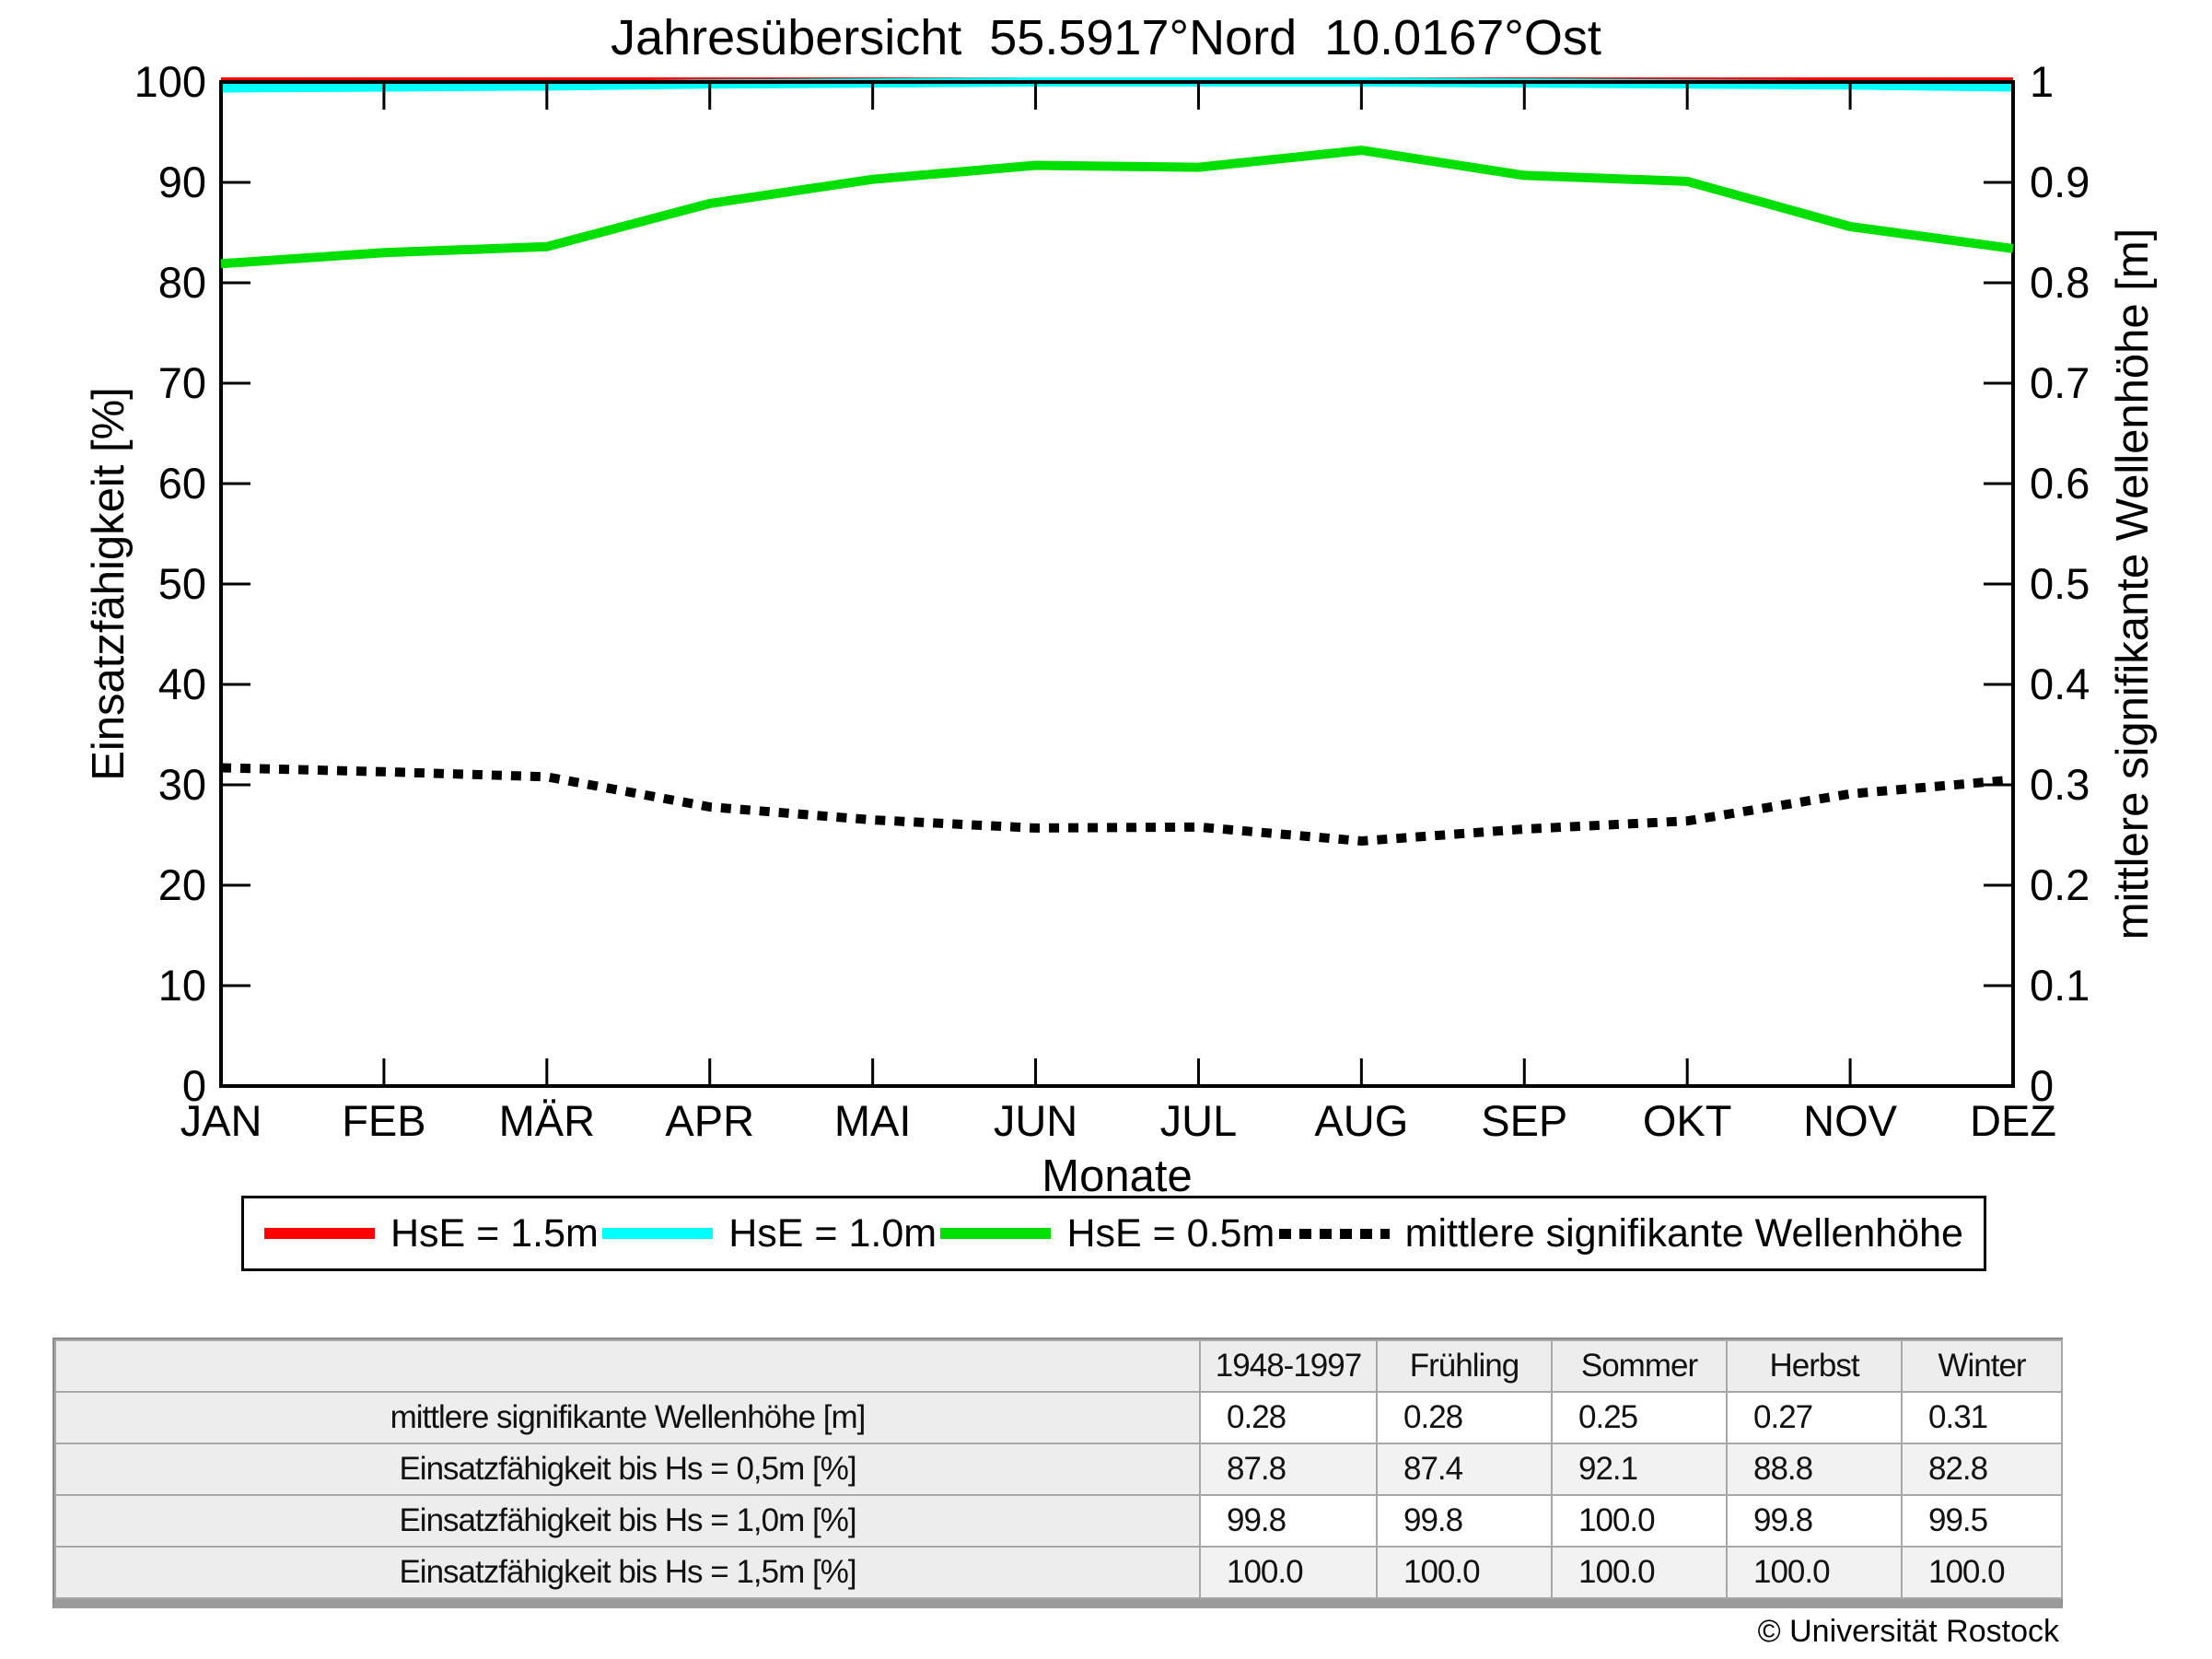 This screenshot has width=2212, height=1659. I want to click on table-cell: 0.31, so click(1982, 1417).